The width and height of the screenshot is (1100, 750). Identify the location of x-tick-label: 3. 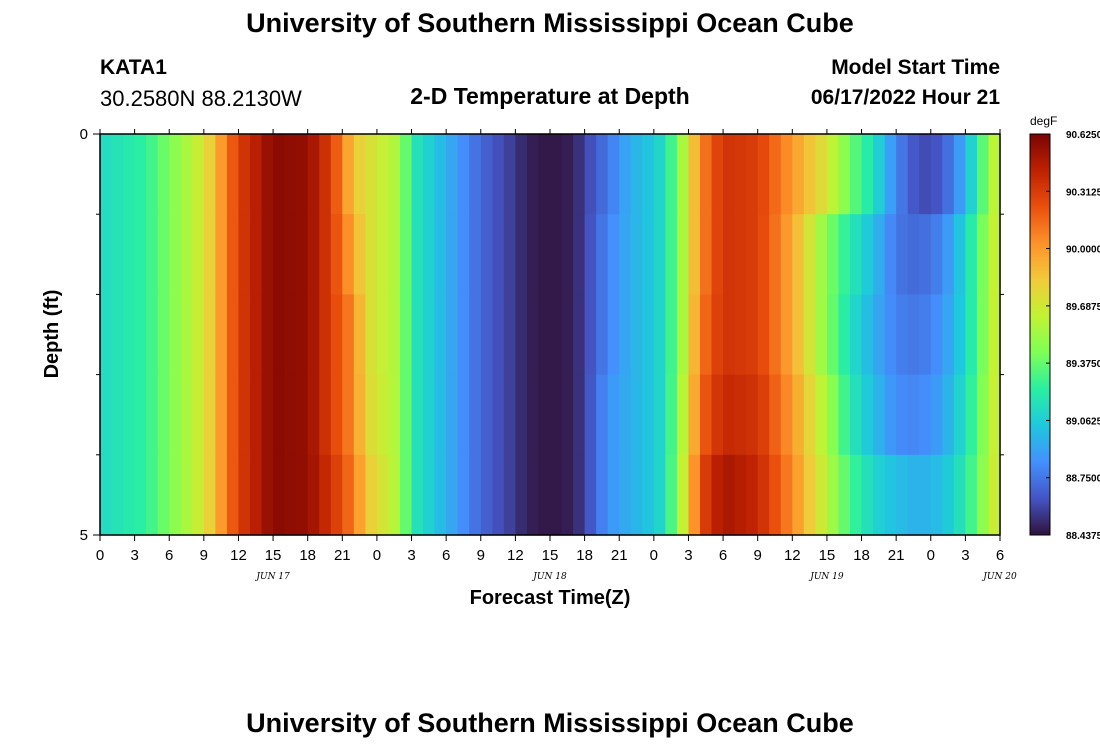
(134, 555).